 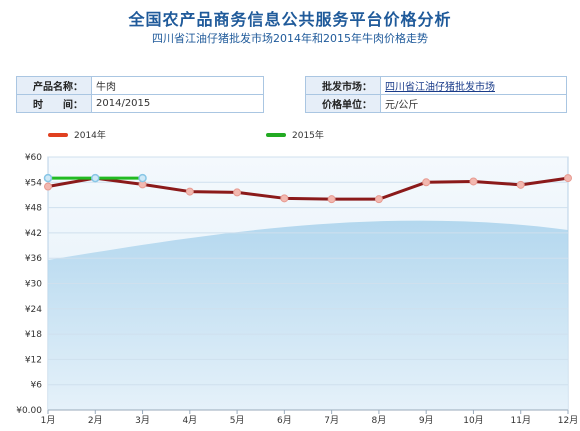 What do you see at coordinates (343, 103) in the screenshot?
I see `unit-label: 价格单位：` at bounding box center [343, 103].